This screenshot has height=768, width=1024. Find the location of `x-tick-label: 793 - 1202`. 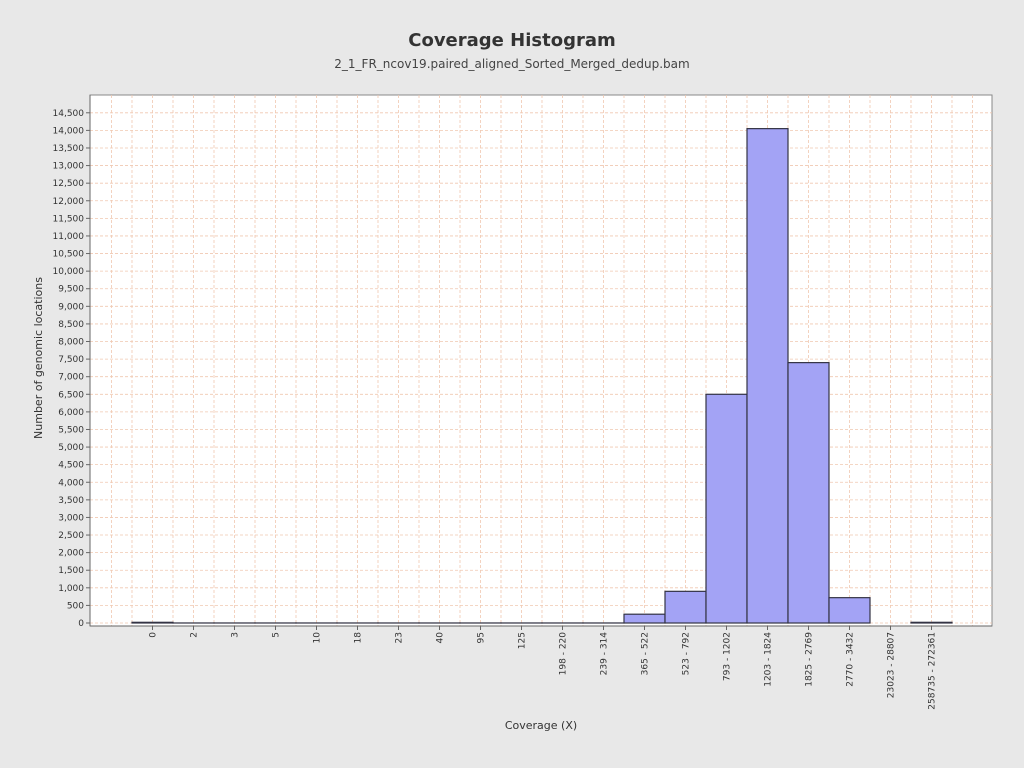

x-tick-label: 793 - 1202 is located at coordinates (728, 656).